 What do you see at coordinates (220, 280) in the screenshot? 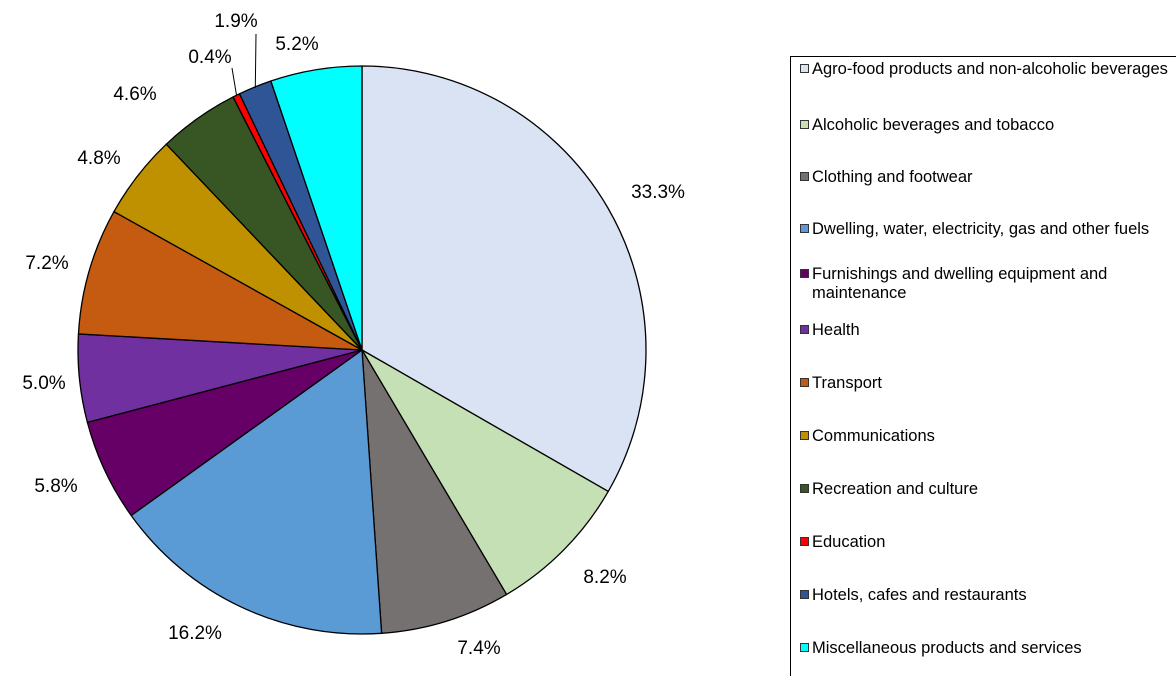
I see `pie-slice-transport` at bounding box center [220, 280].